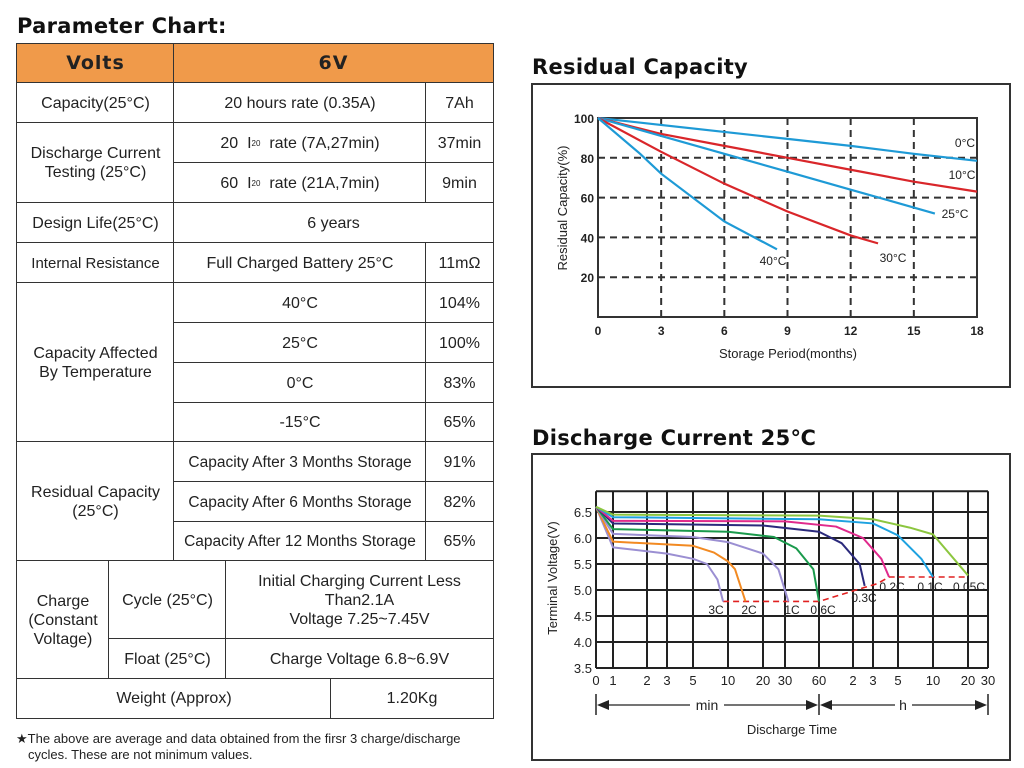 The height and width of the screenshot is (768, 1024). I want to click on residual-cond-3m: Capacity After 3 Months Storage, so click(300, 462).